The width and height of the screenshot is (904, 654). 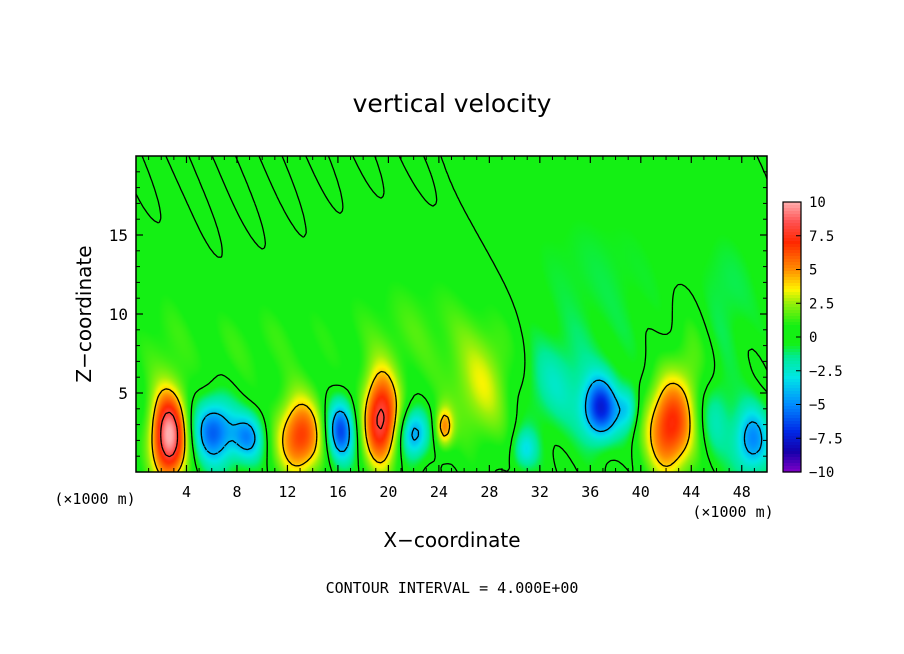 What do you see at coordinates (821, 473) in the screenshot?
I see `colorbar-tick-label: −10` at bounding box center [821, 473].